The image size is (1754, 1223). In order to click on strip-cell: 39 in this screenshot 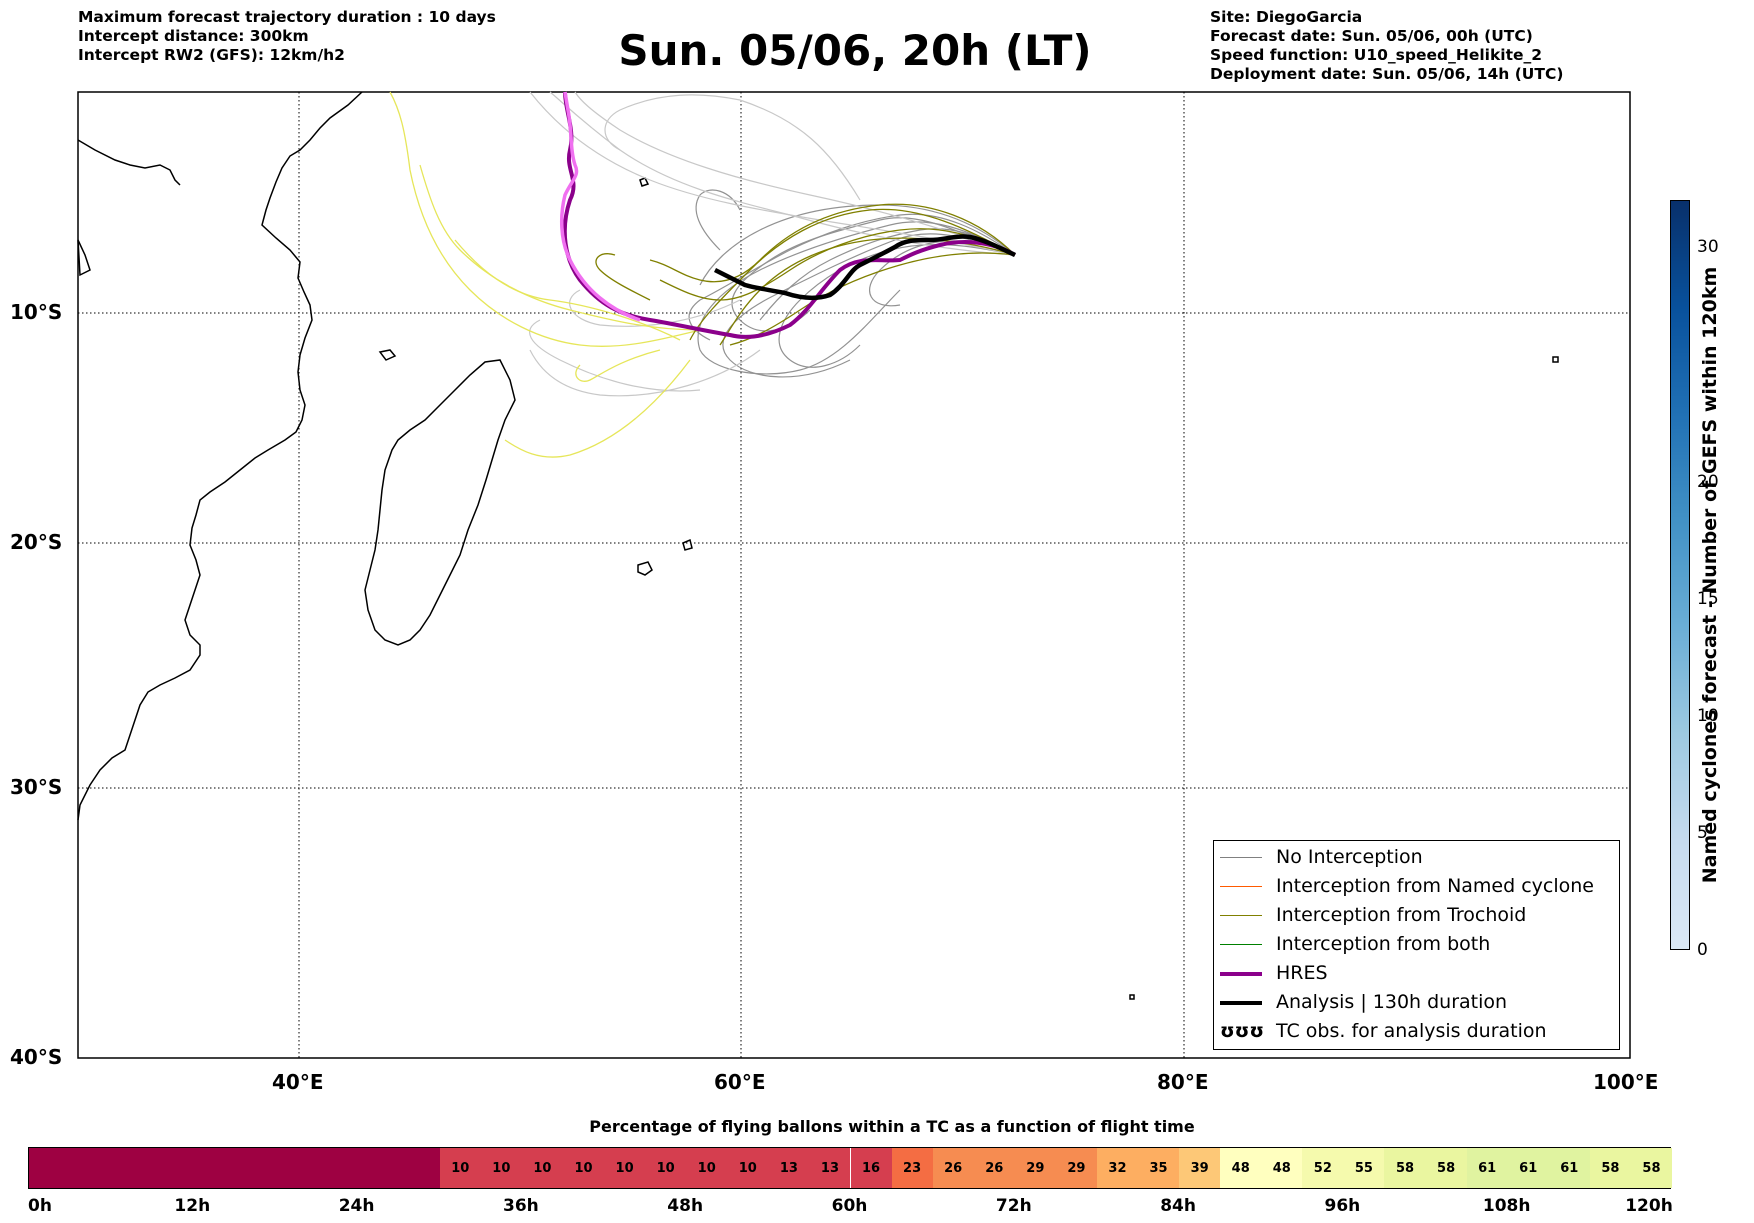, I will do `click(1200, 1168)`.